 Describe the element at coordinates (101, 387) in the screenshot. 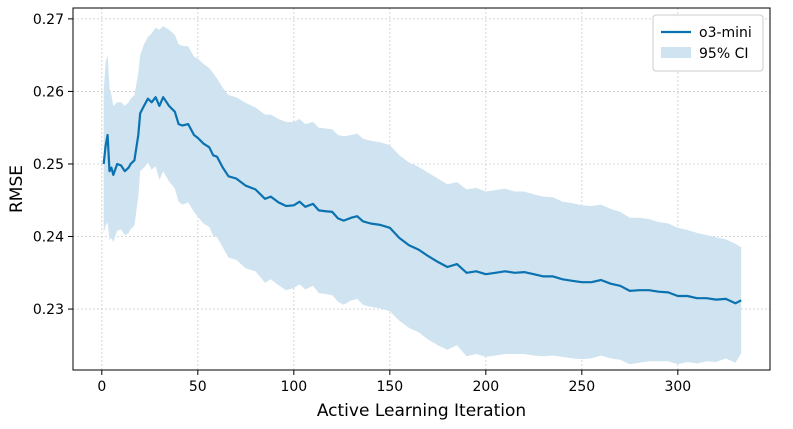

I see `x-tick-label: 0` at that location.